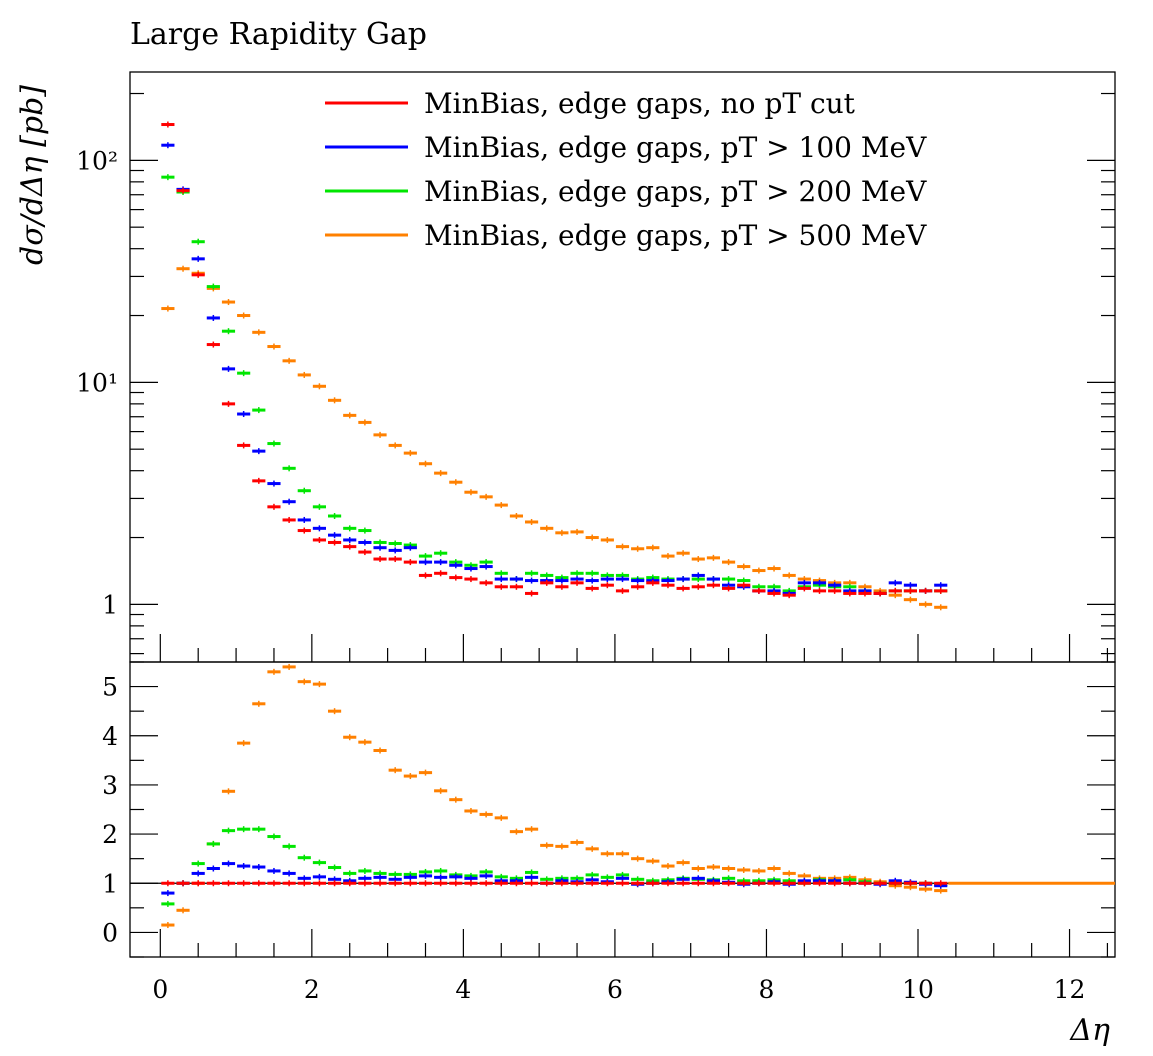 Image resolution: width=1153 pixels, height=1056 pixels. I want to click on y-tick-label: 10², so click(97, 160).